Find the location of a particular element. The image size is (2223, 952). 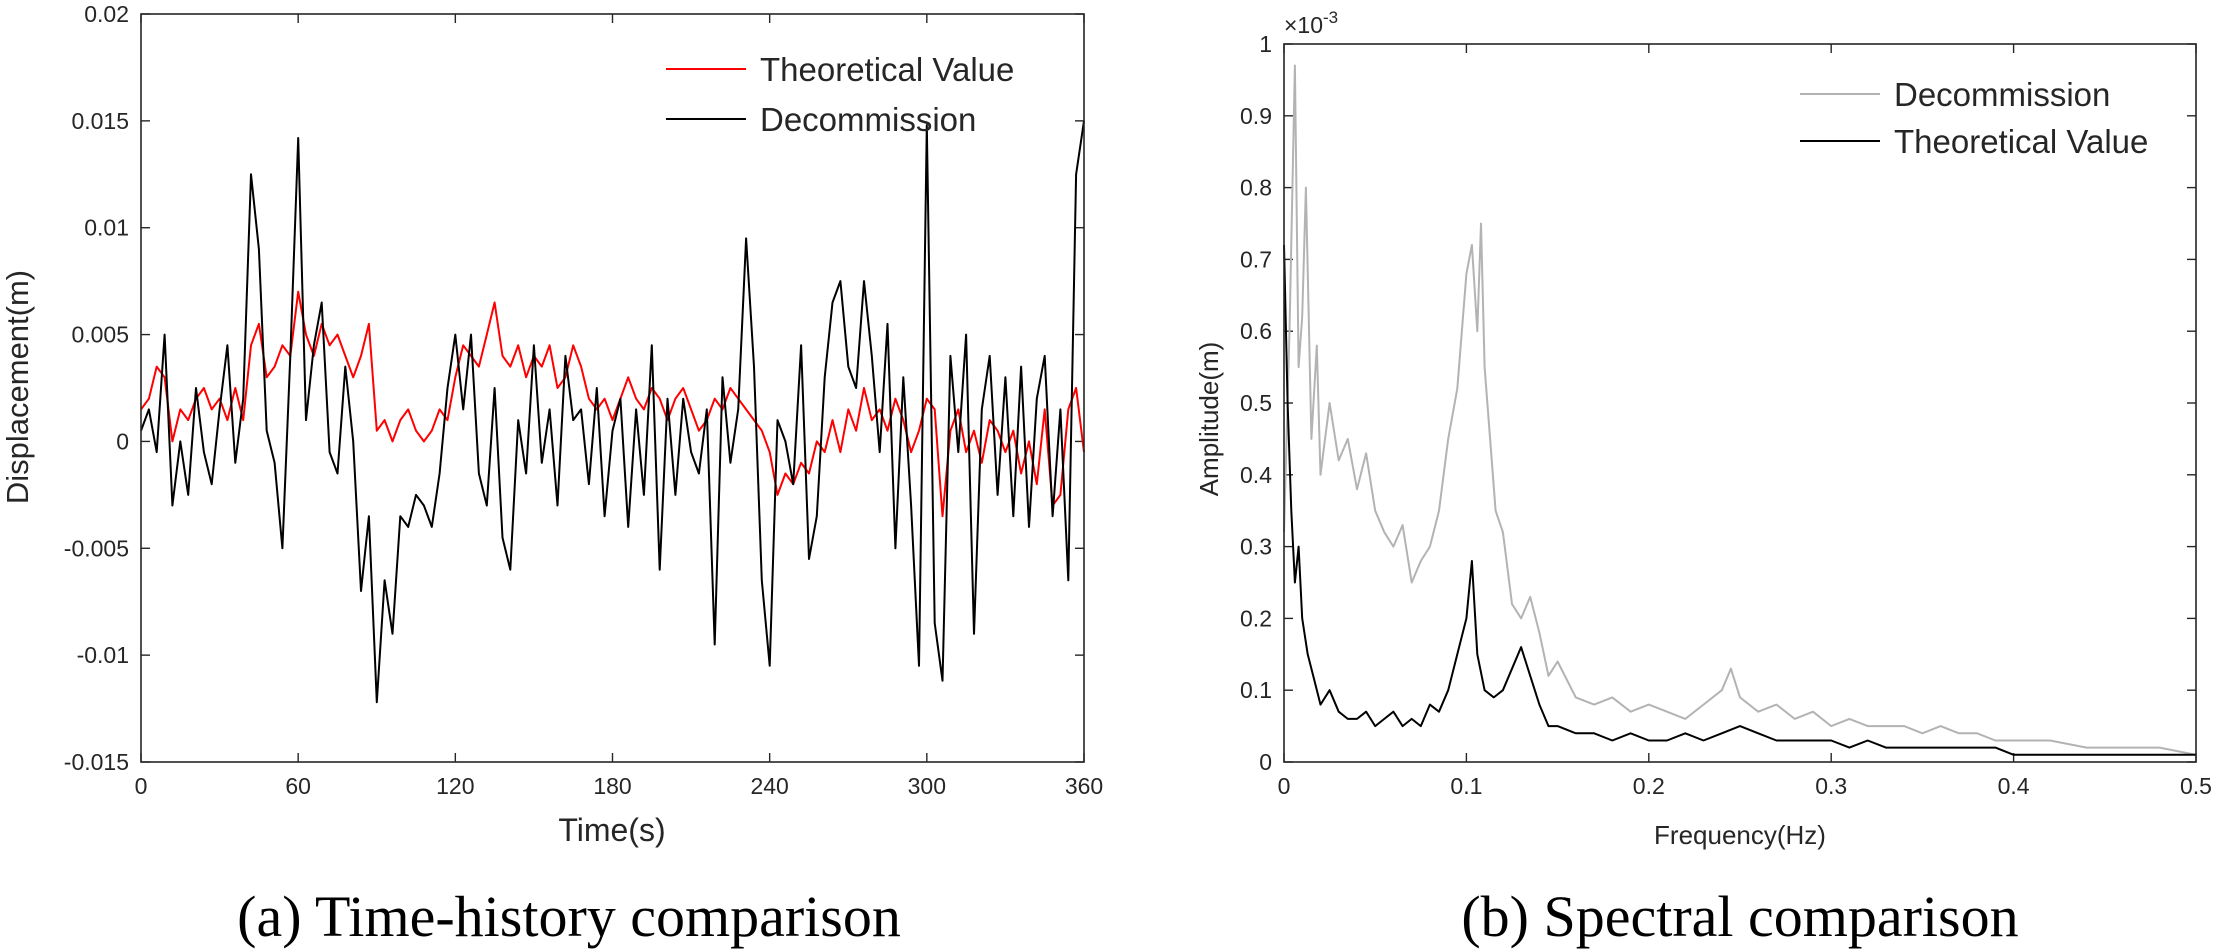

panel-b-xtick-label: 0.5 is located at coordinates (2196, 786).